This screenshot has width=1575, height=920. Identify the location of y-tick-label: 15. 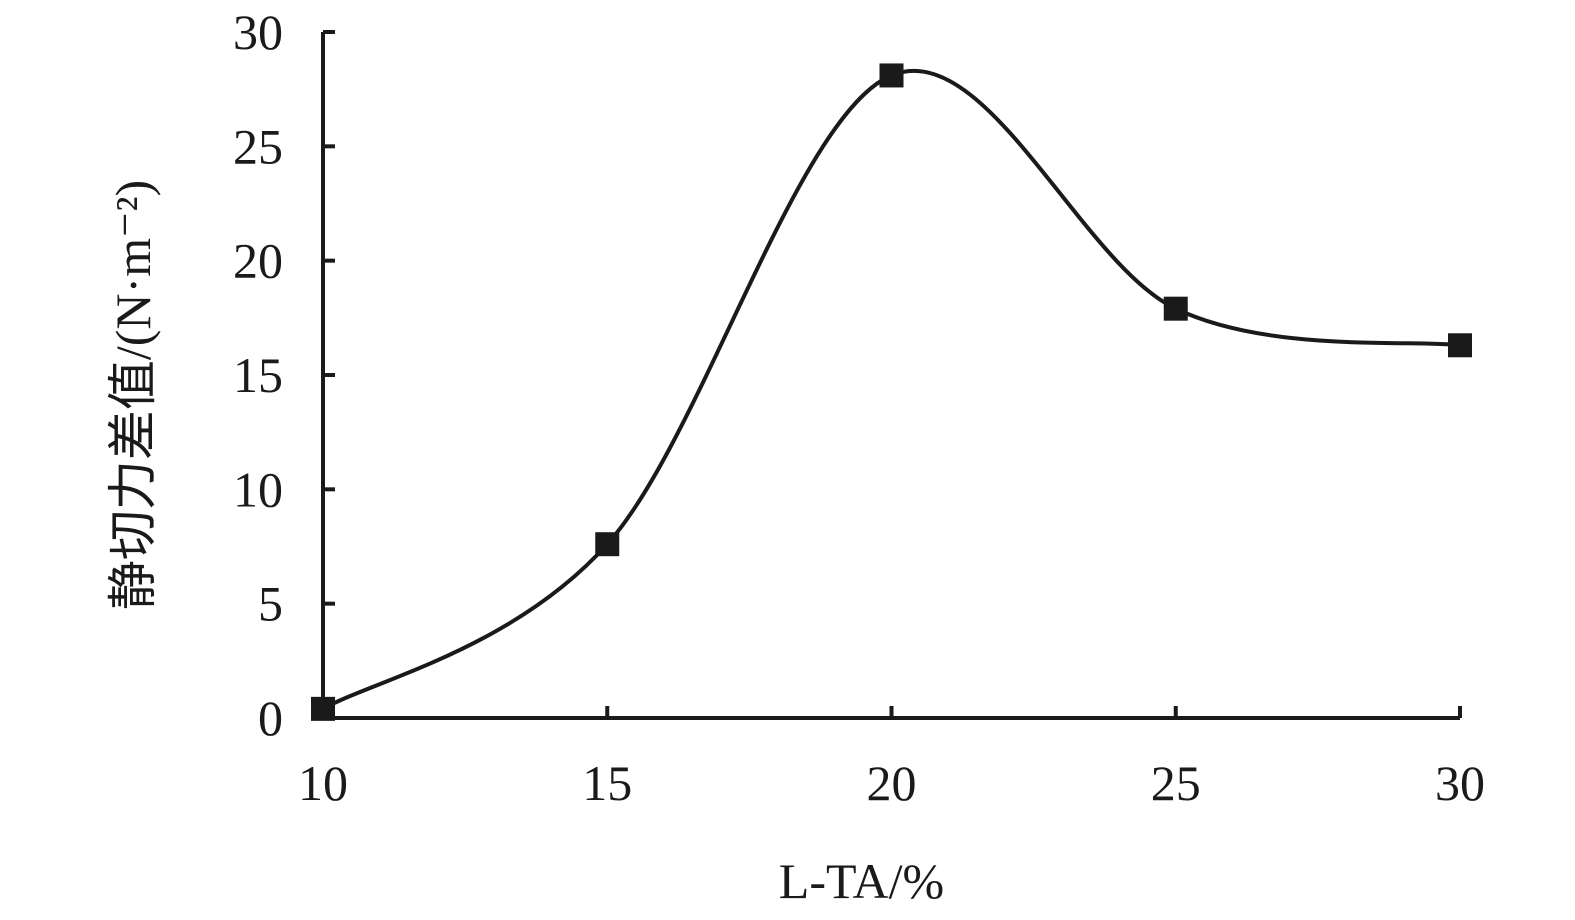
(258, 375).